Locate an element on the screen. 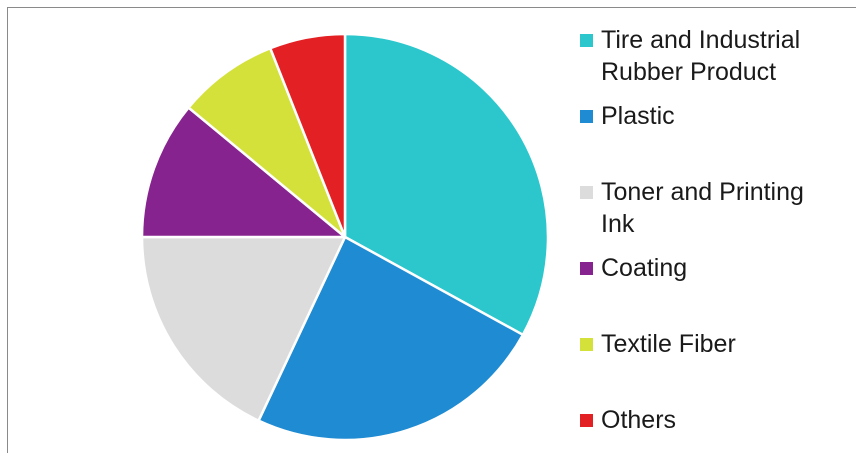 The width and height of the screenshot is (856, 453). legend-swatch-coating is located at coordinates (586, 268).